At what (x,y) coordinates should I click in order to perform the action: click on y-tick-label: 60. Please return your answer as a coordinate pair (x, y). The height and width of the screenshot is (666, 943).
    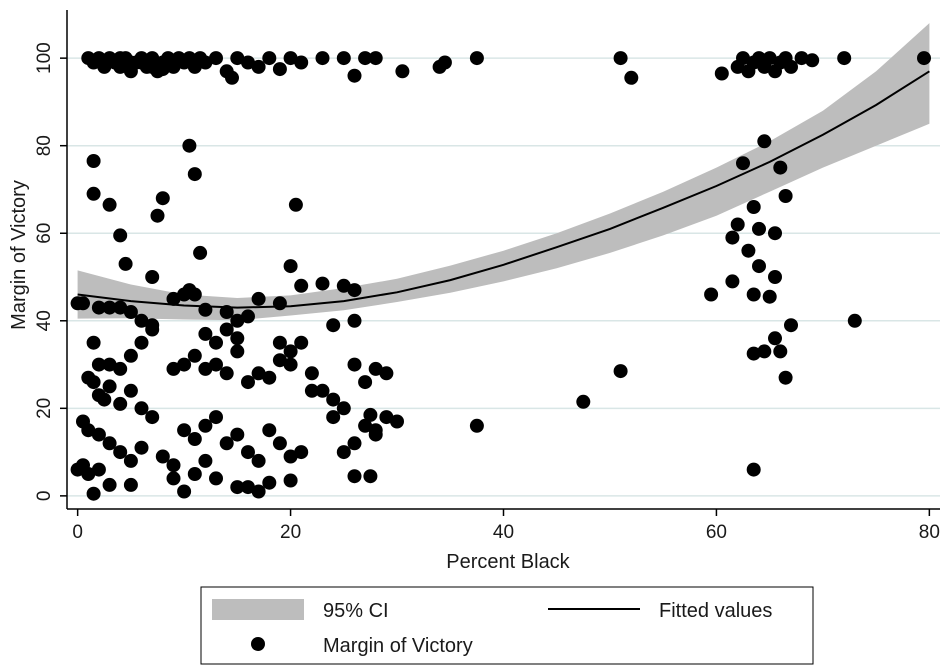
    Looking at the image, I should click on (44, 233).